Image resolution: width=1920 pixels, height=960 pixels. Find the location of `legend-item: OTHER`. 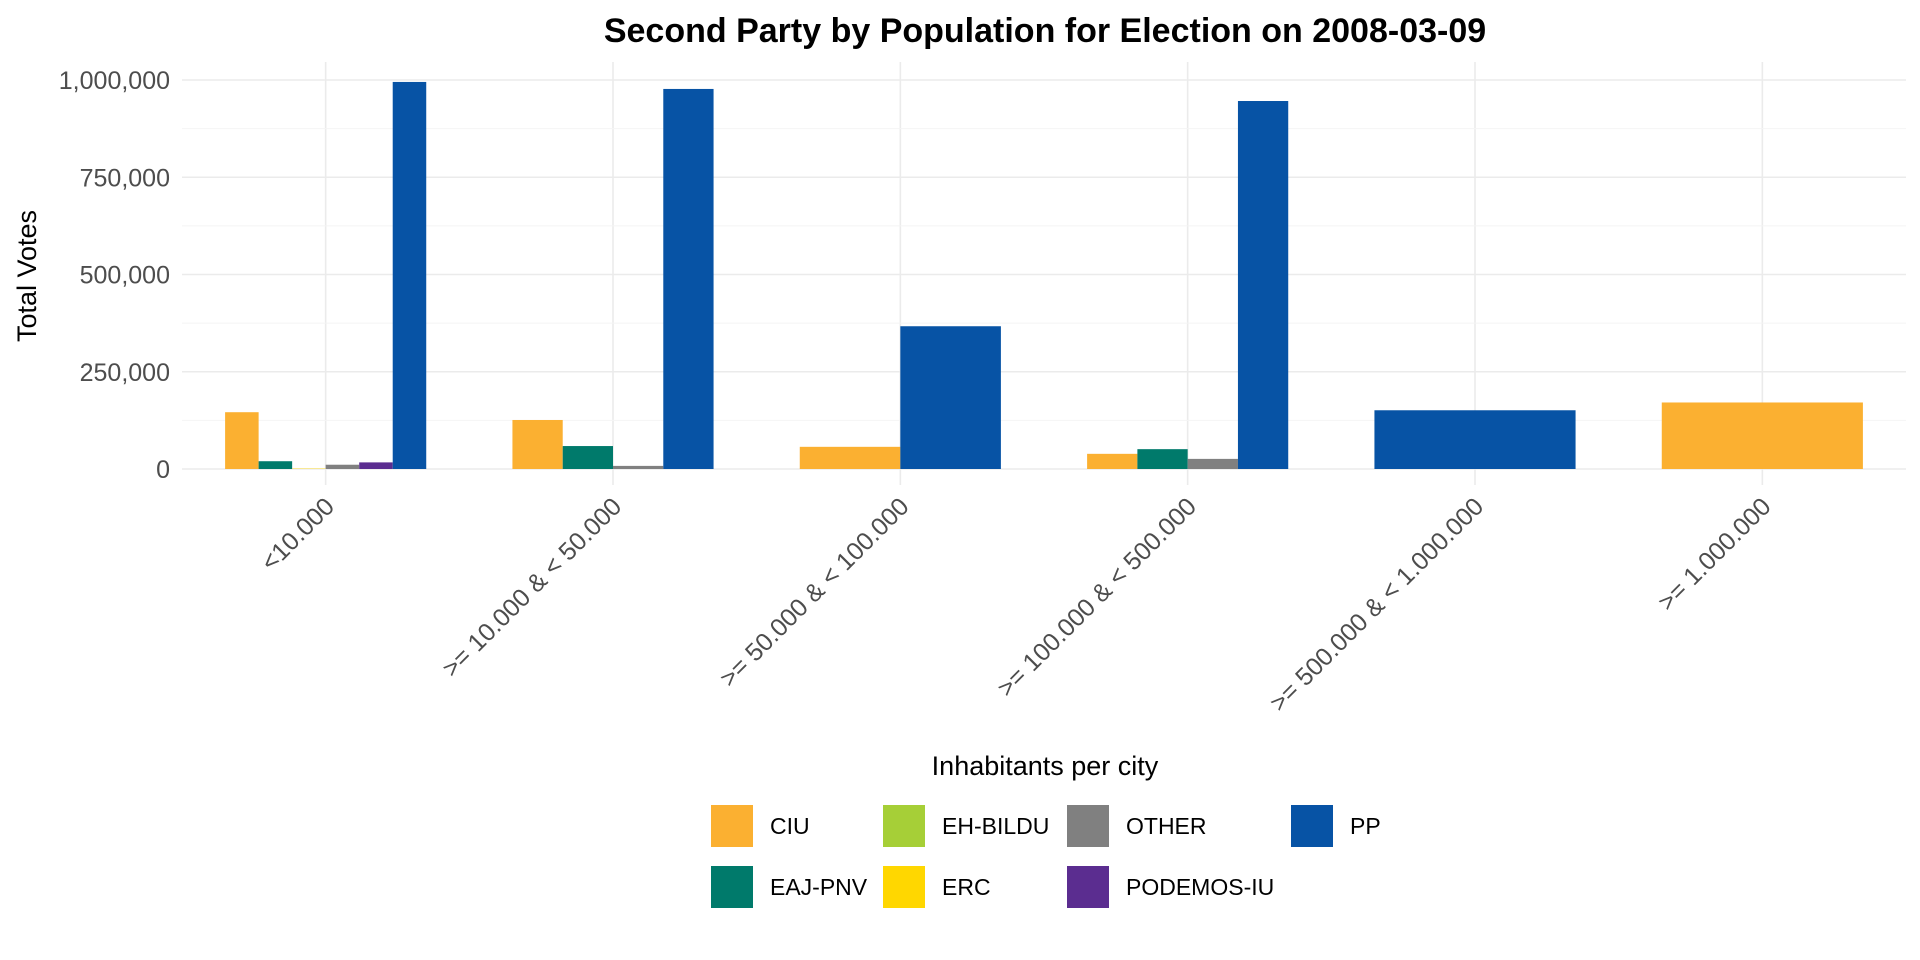

legend-item: OTHER is located at coordinates (1137, 826).